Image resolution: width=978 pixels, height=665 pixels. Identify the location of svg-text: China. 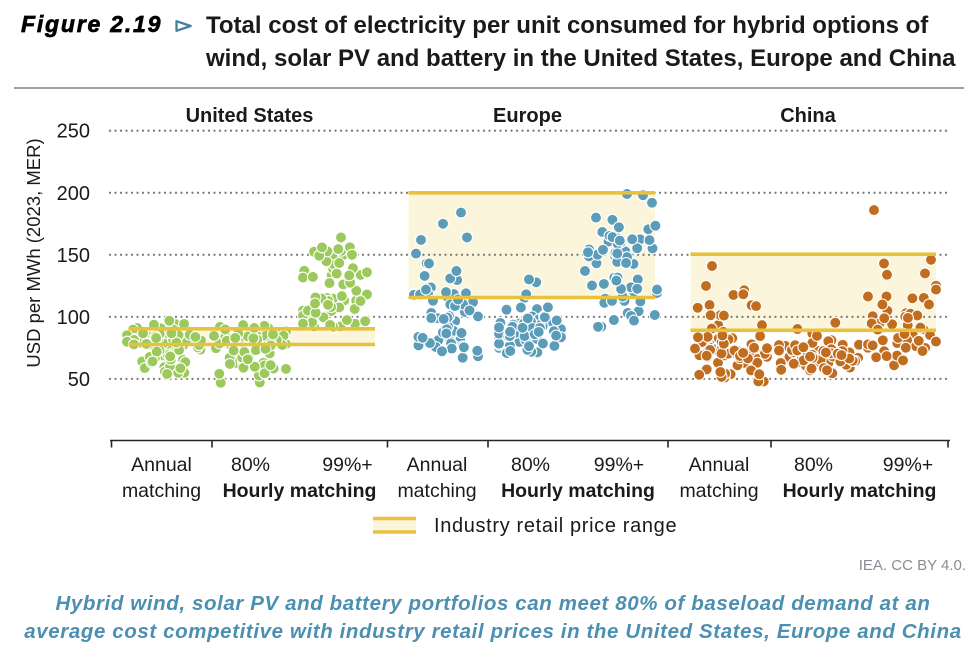
(808, 116).